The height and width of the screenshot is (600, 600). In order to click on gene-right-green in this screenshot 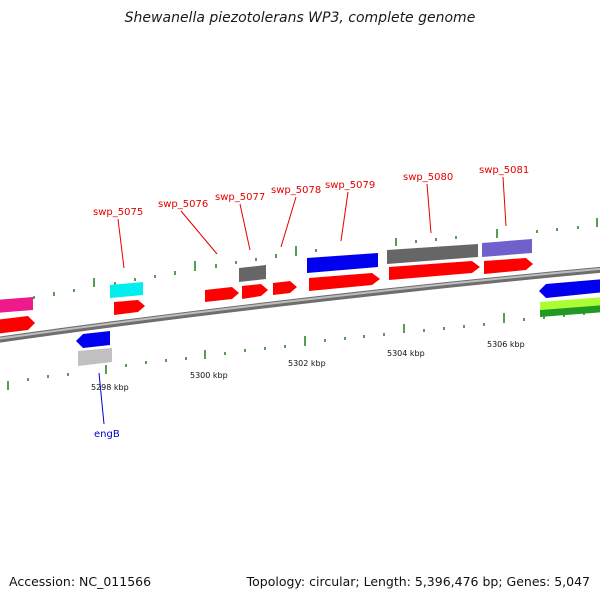, I will do `click(570, 311)`.